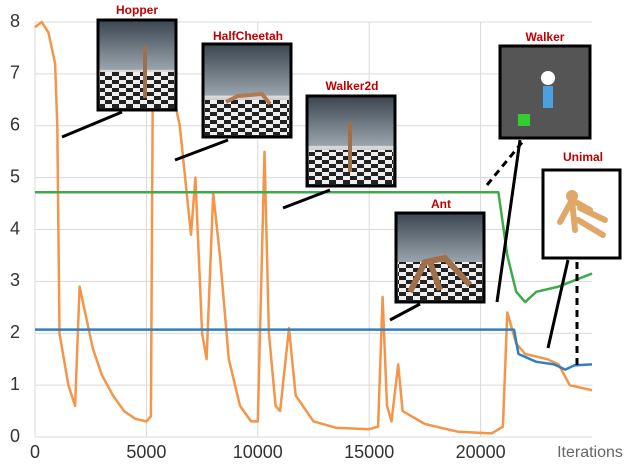 This screenshot has height=470, width=626. I want to click on target, so click(524, 120).